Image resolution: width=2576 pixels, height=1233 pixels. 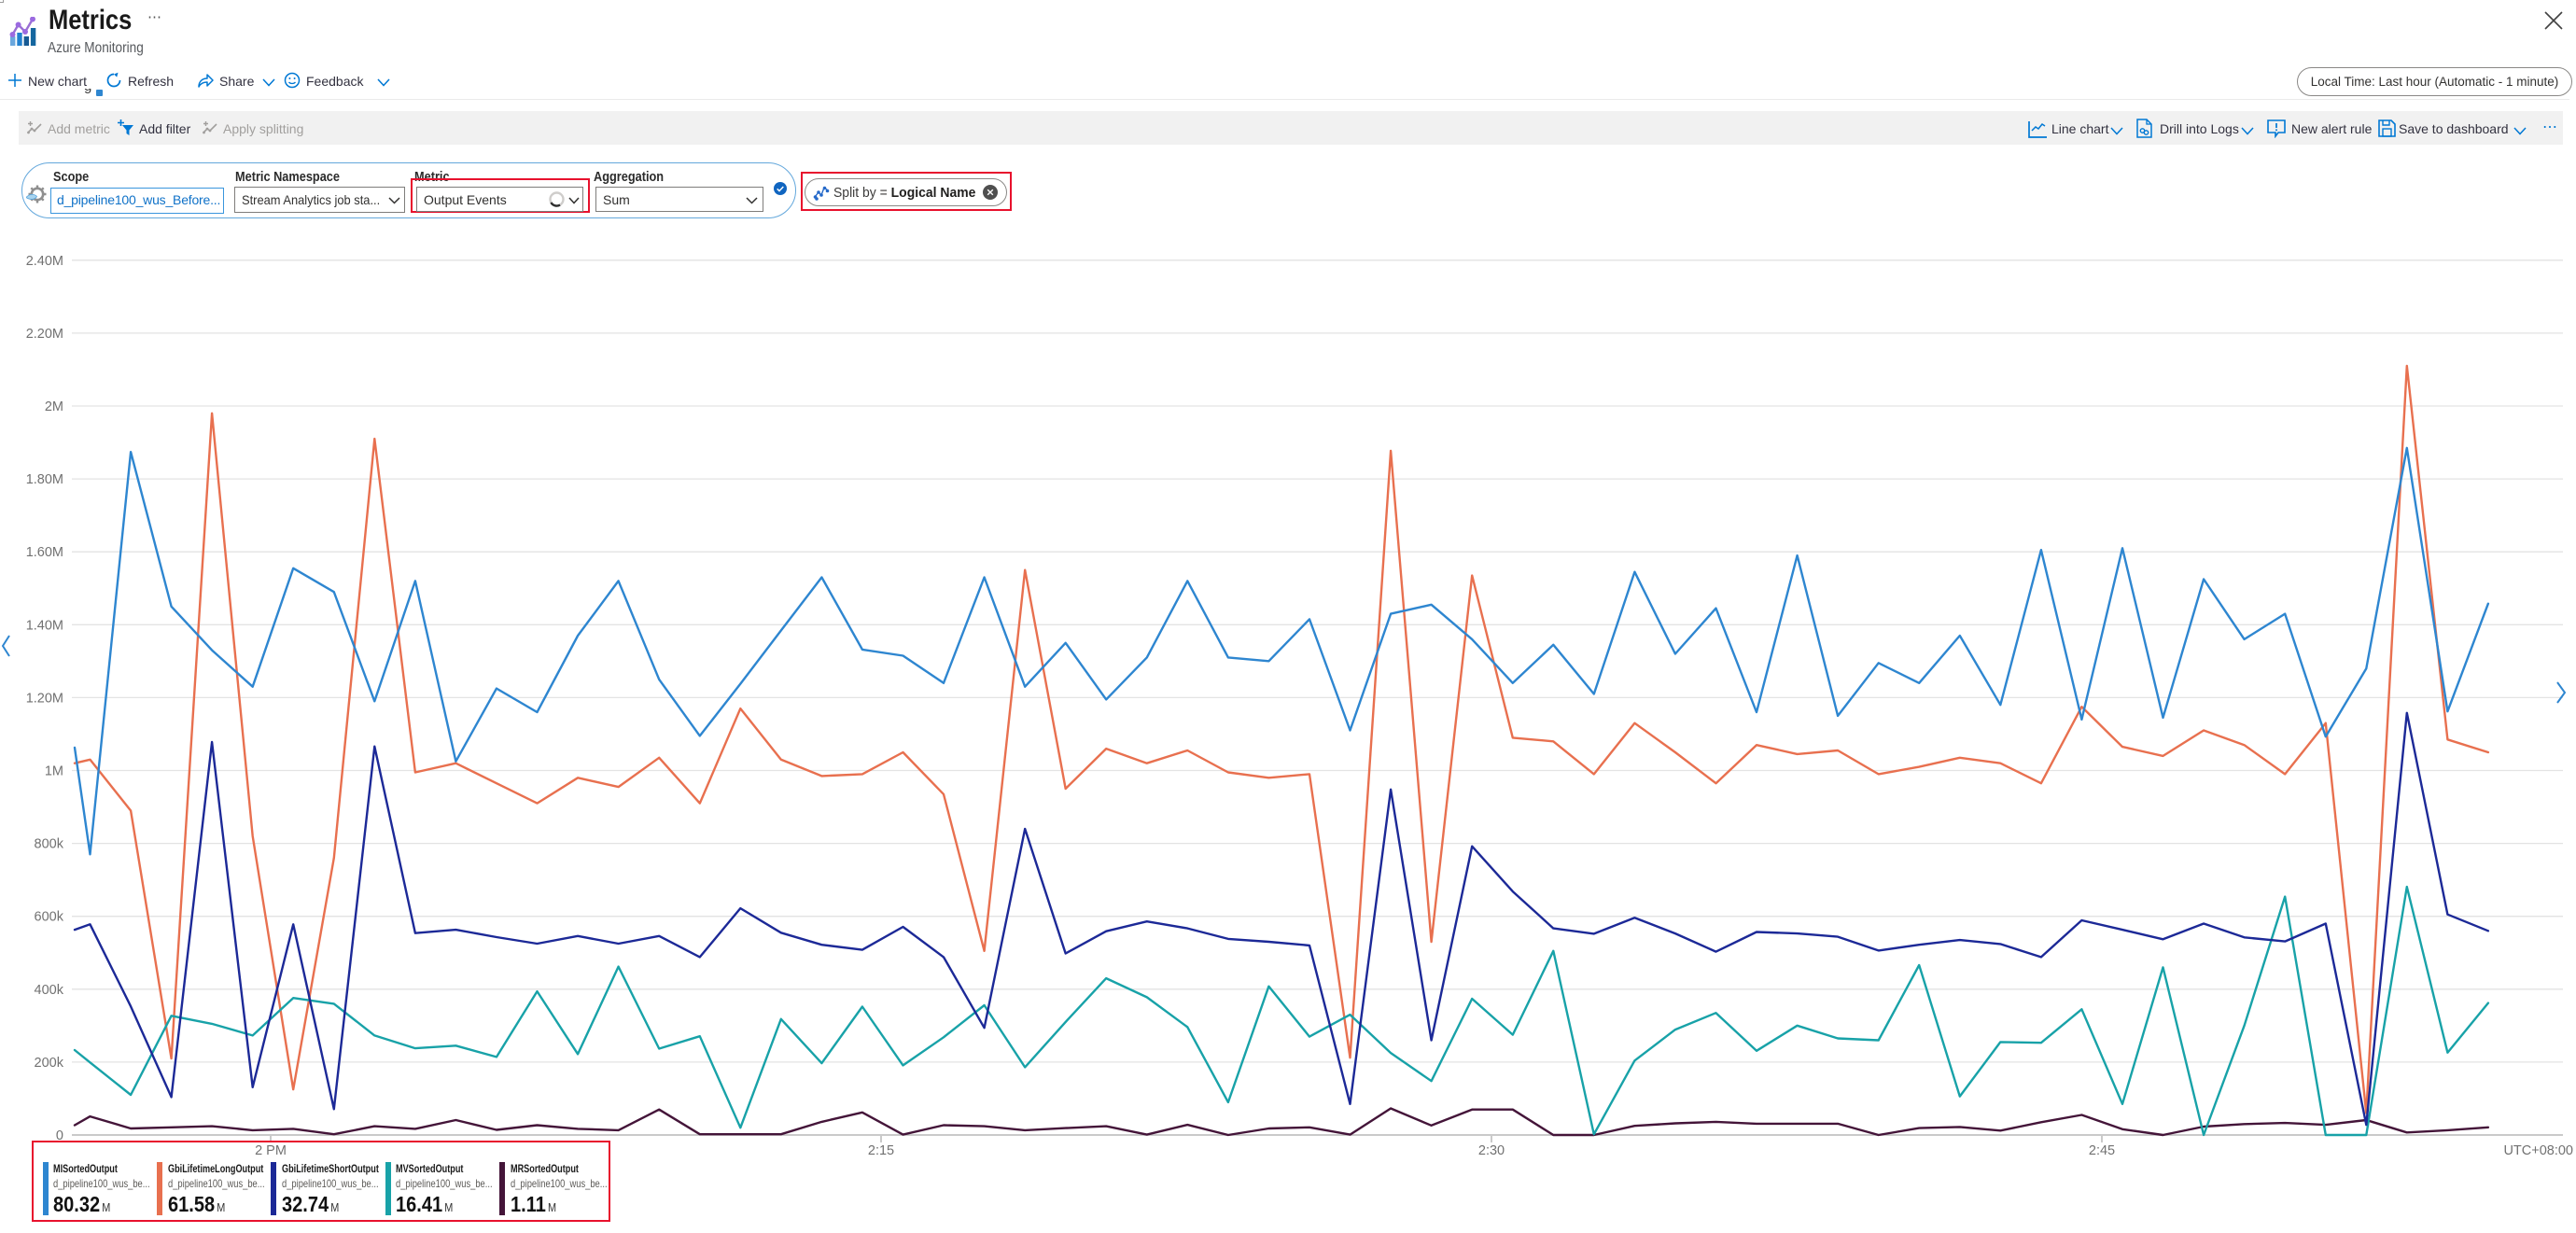 What do you see at coordinates (49, 917) in the screenshot?
I see `svg-text: 600k` at bounding box center [49, 917].